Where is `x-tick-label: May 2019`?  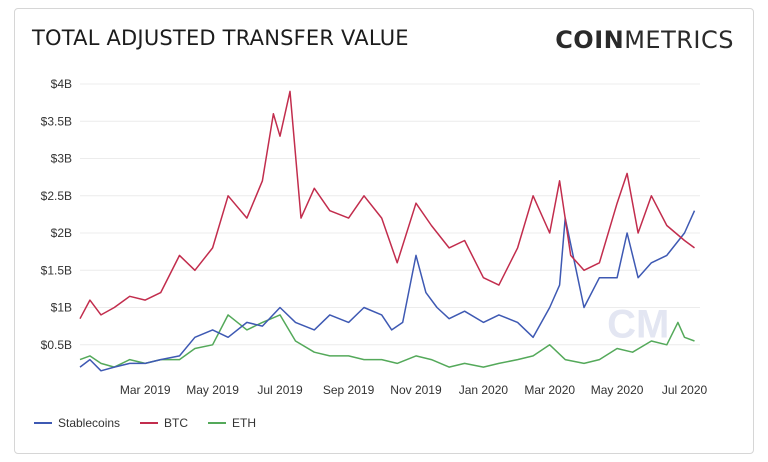
x-tick-label: May 2019 is located at coordinates (212, 390).